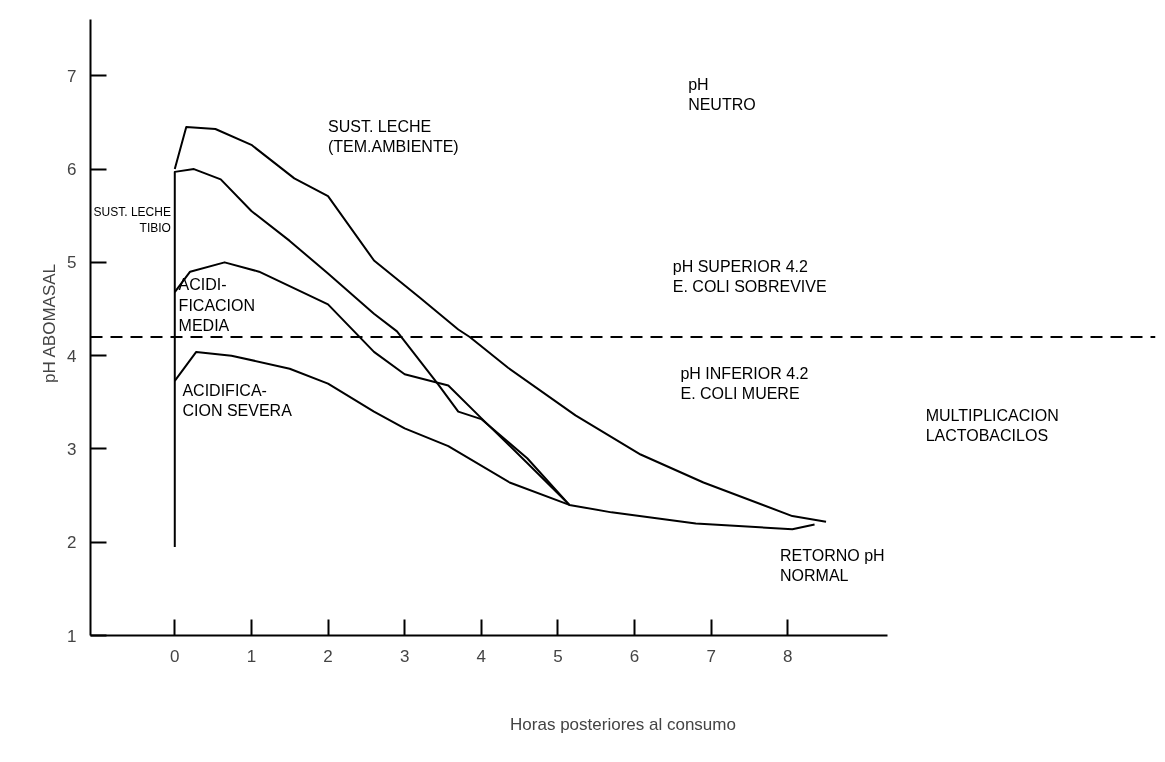  I want to click on x-axis-title: Horas posteriores al consumo, so click(623, 724).